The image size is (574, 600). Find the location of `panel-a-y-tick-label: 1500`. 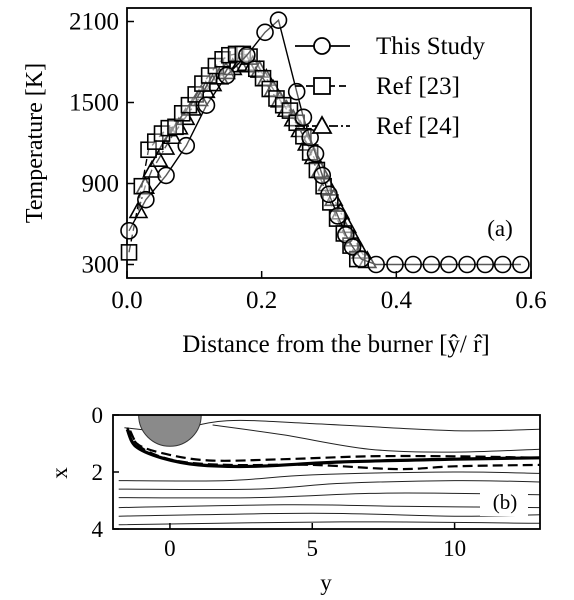

panel-a-y-tick-label: 1500 is located at coordinates (94, 103).